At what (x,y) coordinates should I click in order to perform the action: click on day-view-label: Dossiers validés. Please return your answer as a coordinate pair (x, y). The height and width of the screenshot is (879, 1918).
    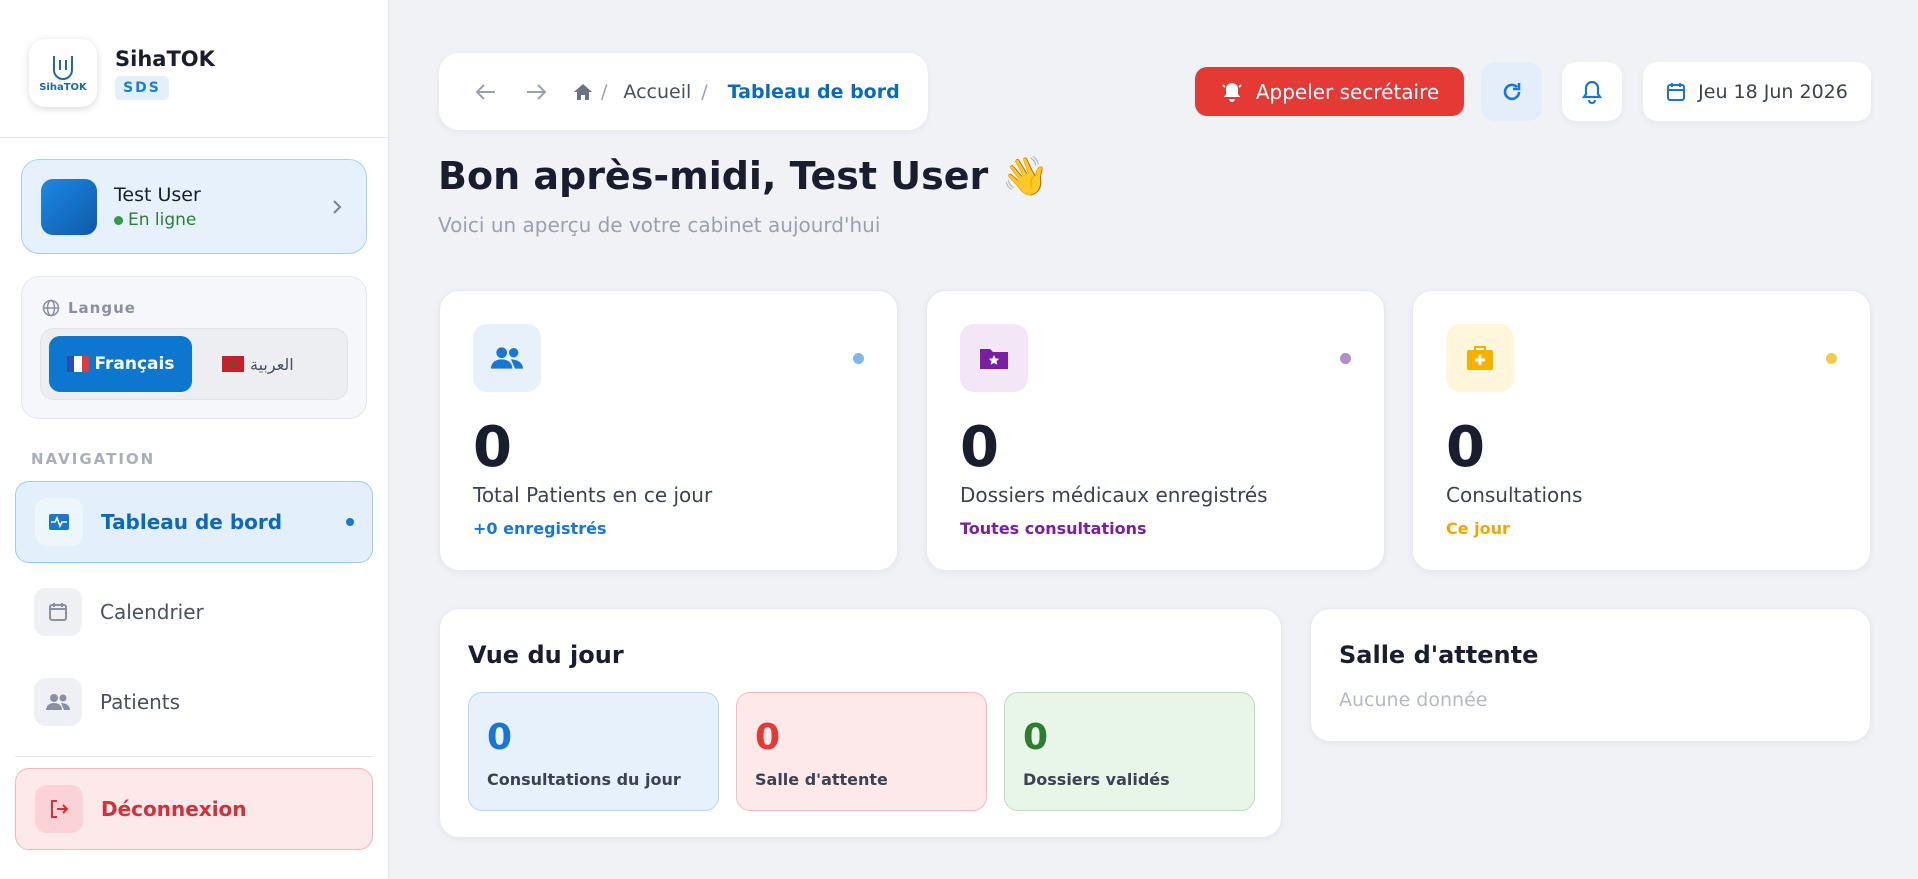
    Looking at the image, I should click on (1096, 779).